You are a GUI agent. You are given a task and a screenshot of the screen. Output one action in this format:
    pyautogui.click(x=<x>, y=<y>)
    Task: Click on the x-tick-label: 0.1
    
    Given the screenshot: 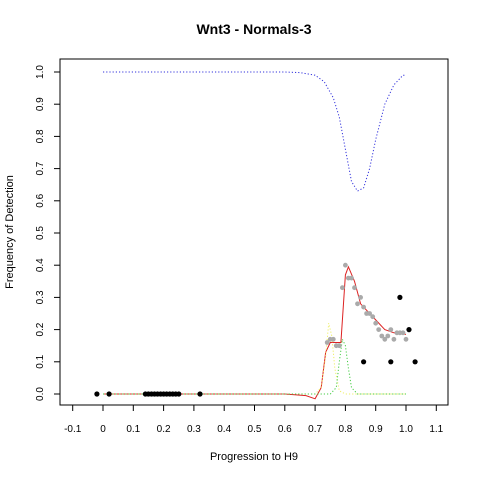 What is the action you would take?
    pyautogui.click(x=133, y=429)
    